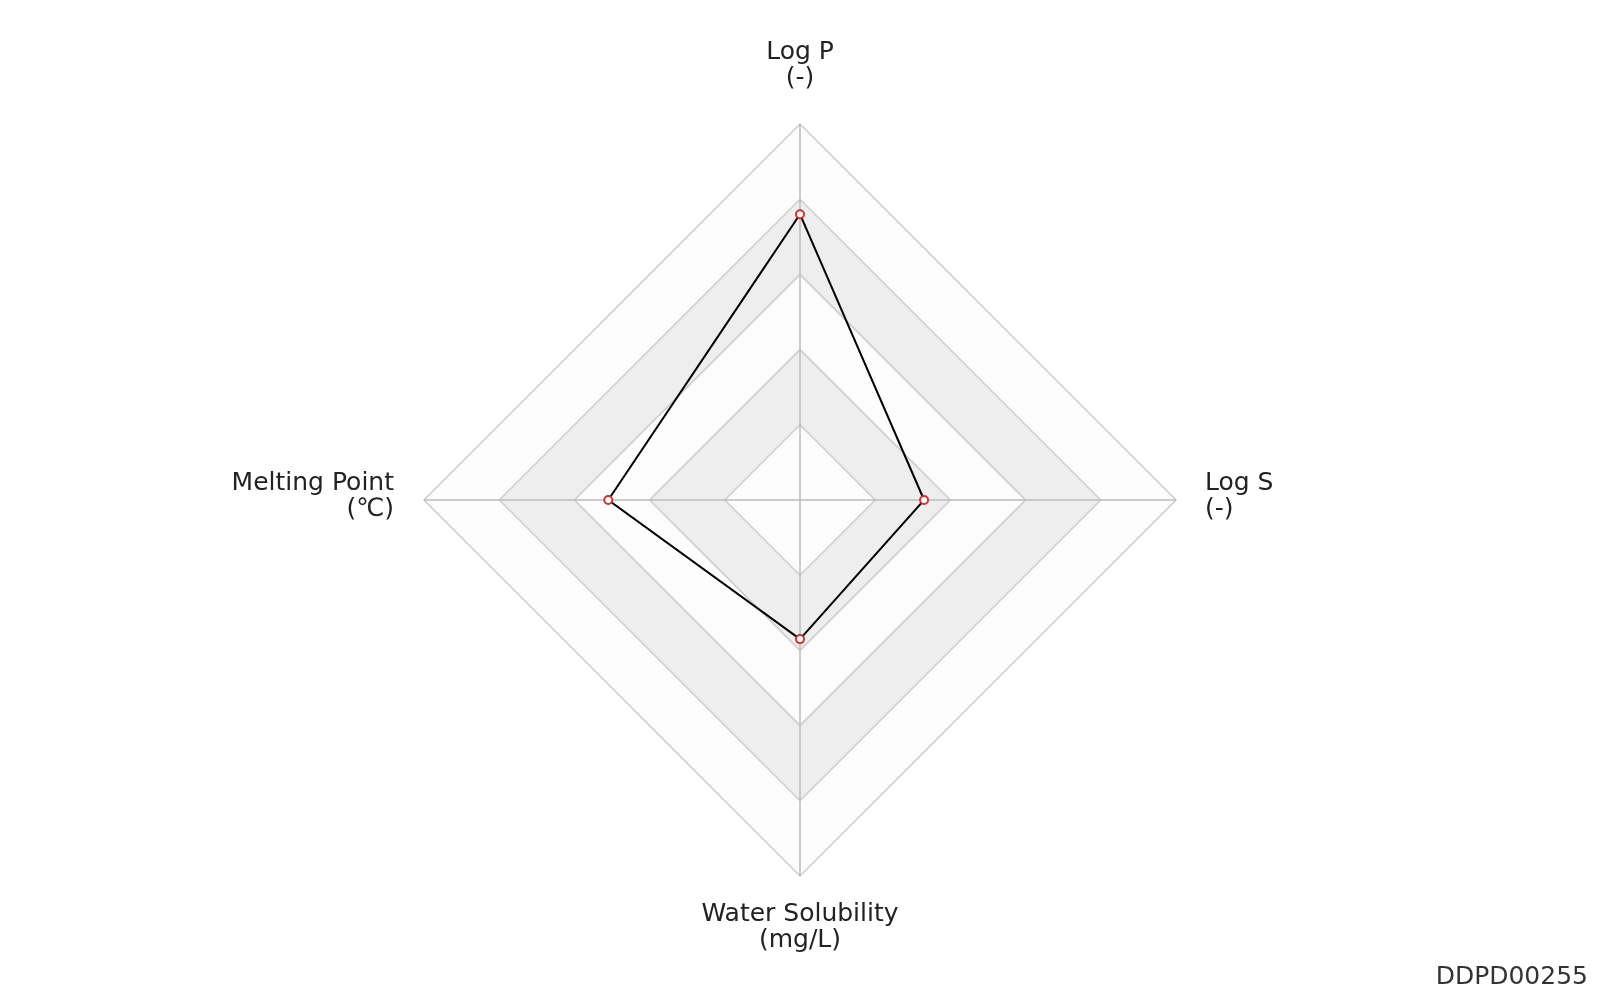 The height and width of the screenshot is (1000, 1600). What do you see at coordinates (800, 63) in the screenshot?
I see `spoke-label: Log P (-)` at bounding box center [800, 63].